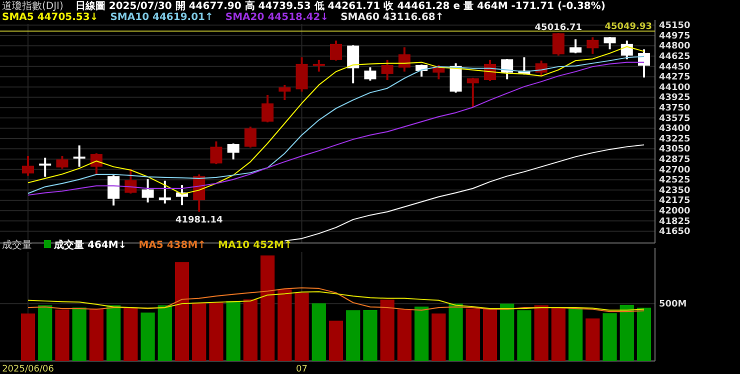 This screenshot has height=374, width=740. What do you see at coordinates (674, 191) in the screenshot?
I see `y-tick-label: 42350` at bounding box center [674, 191].